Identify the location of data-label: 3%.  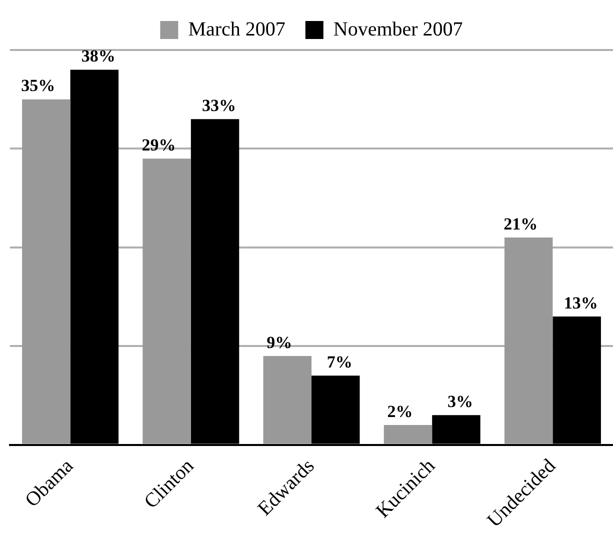
(460, 402).